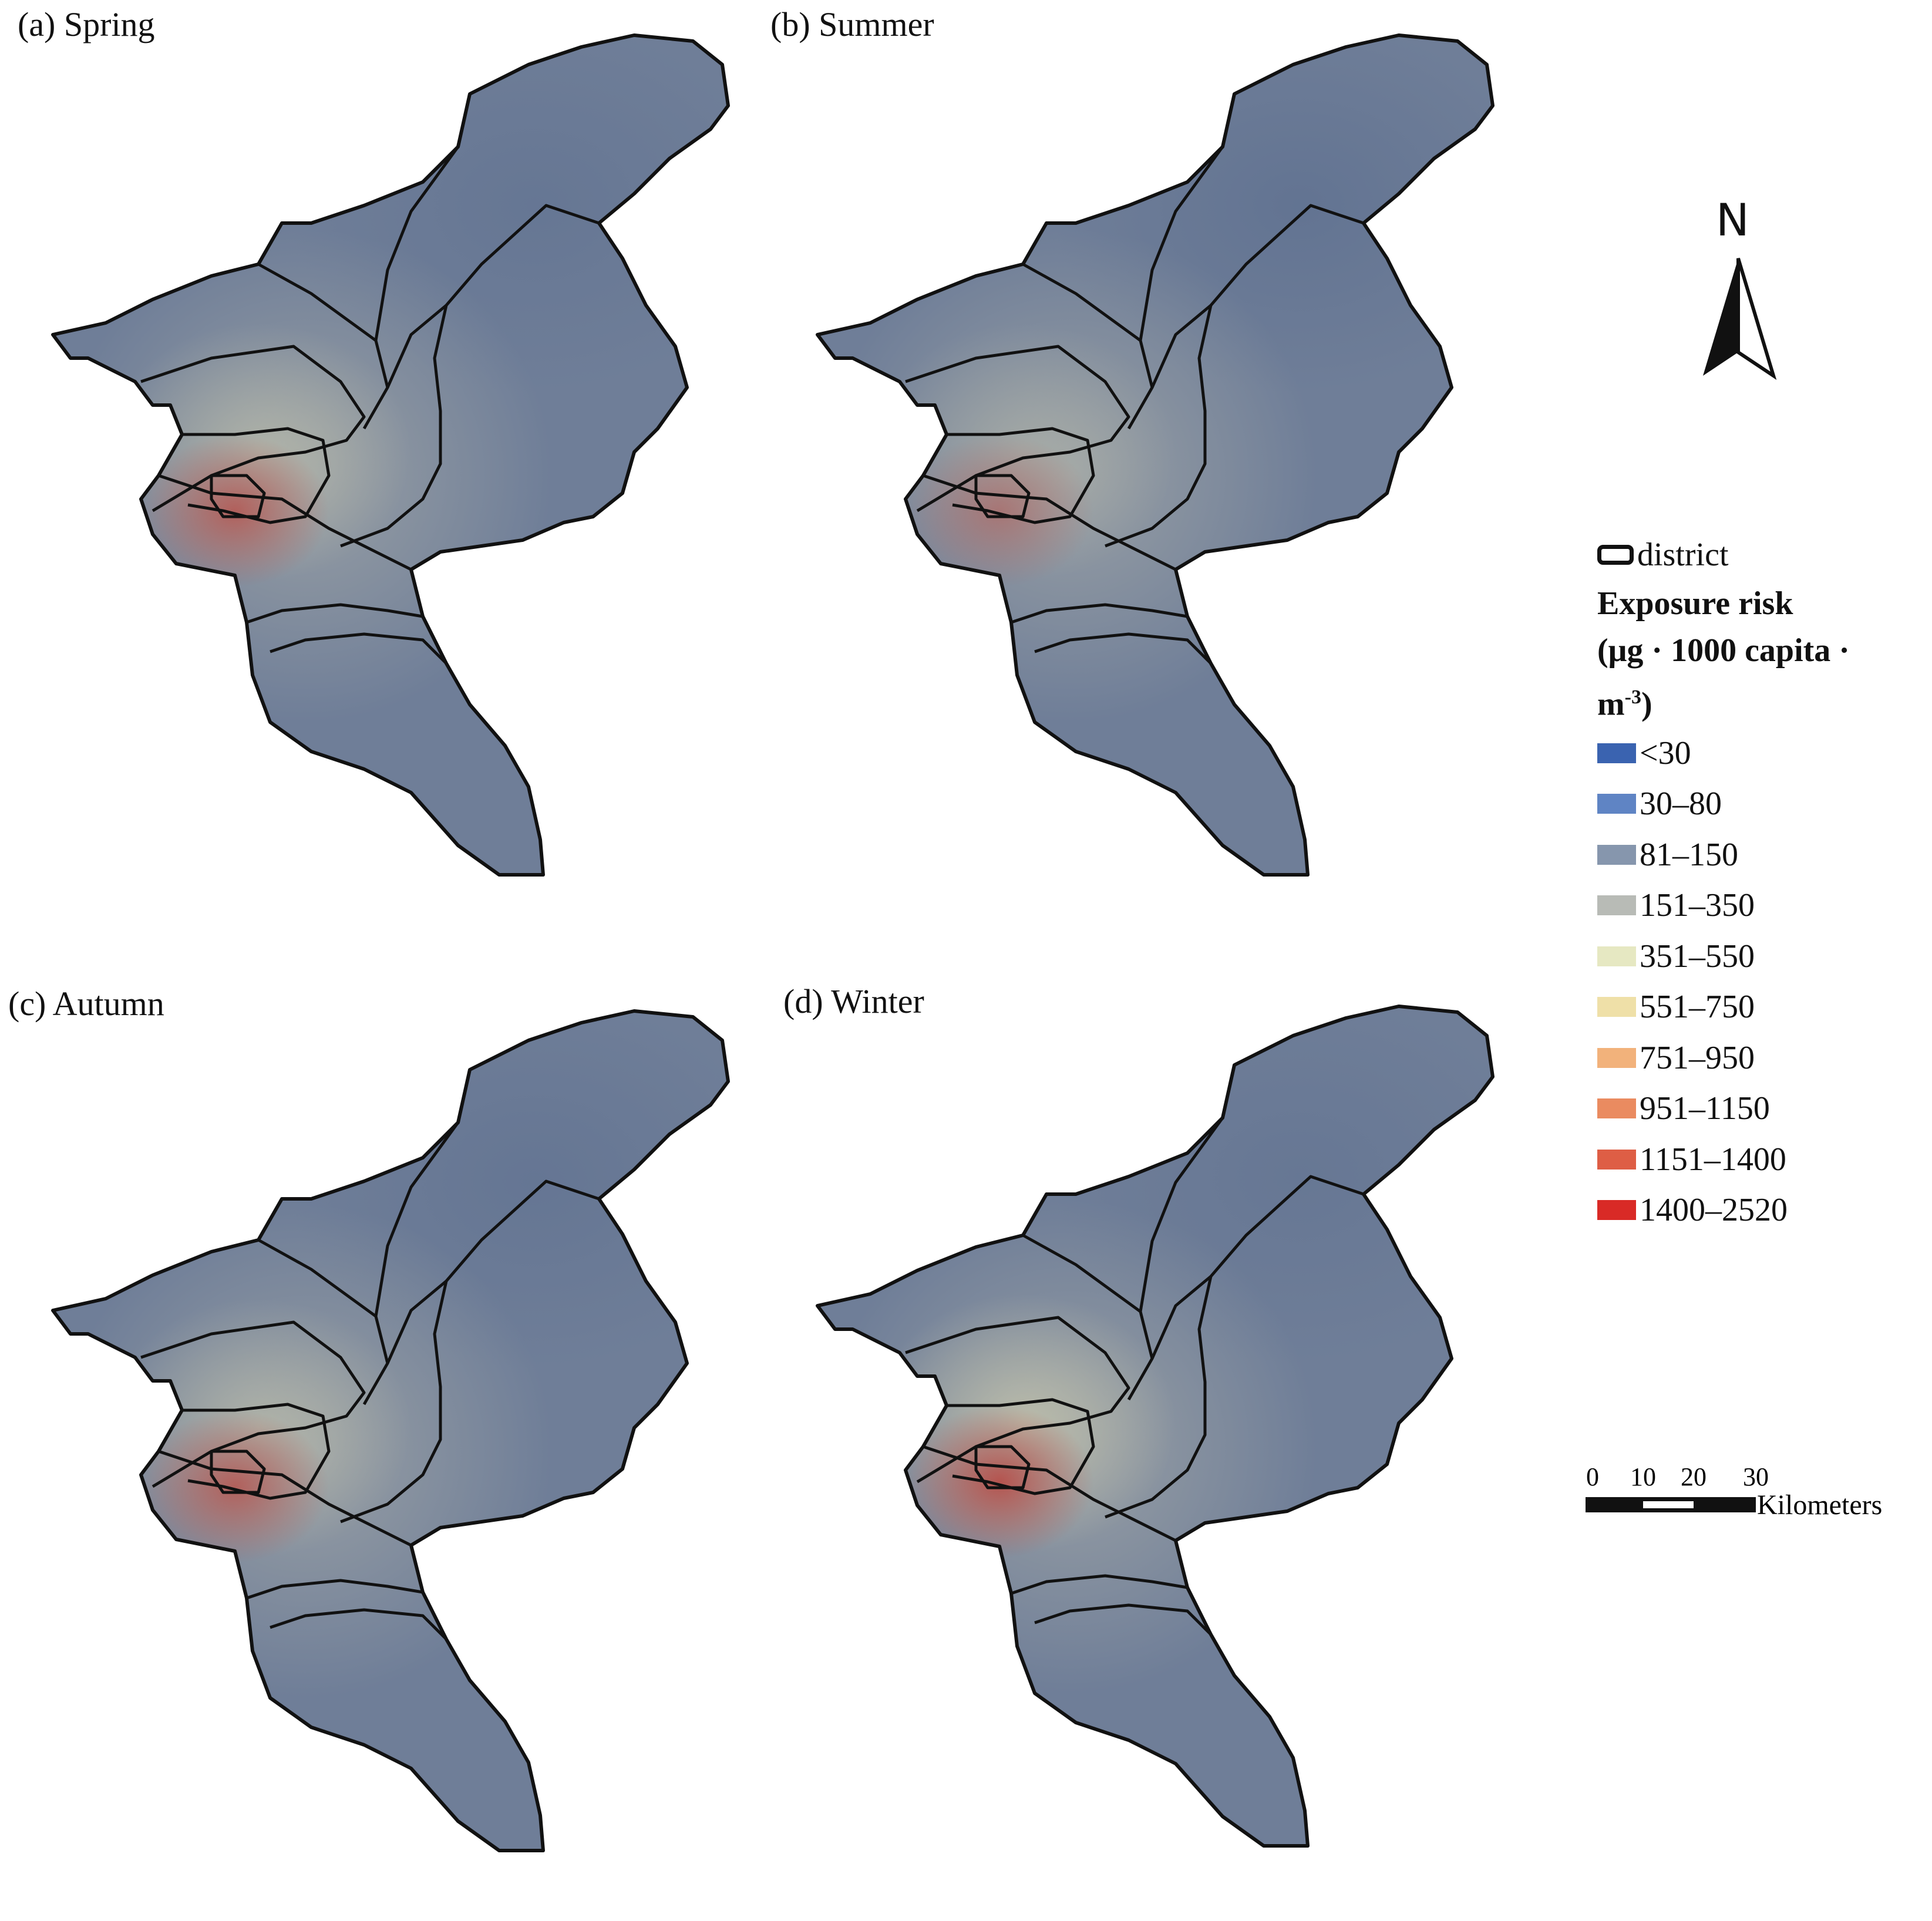  Describe the element at coordinates (1761, 804) in the screenshot. I see `legend-class-1: 30–80` at that location.